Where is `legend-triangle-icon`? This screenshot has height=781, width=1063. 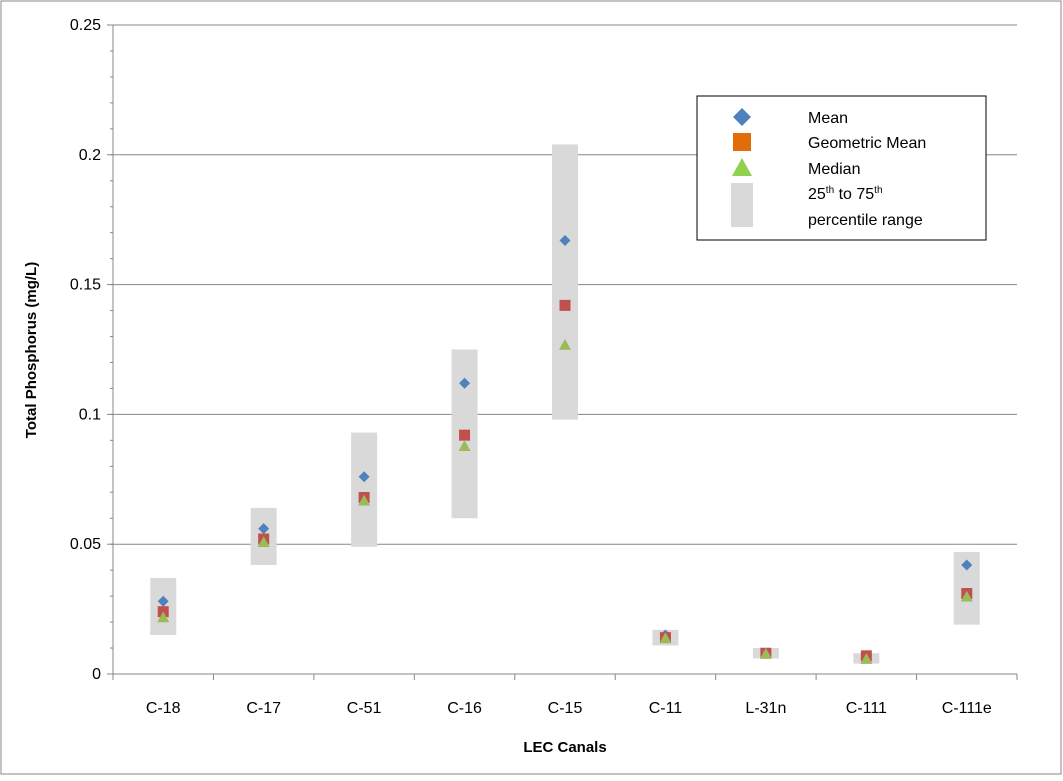 legend-triangle-icon is located at coordinates (742, 167).